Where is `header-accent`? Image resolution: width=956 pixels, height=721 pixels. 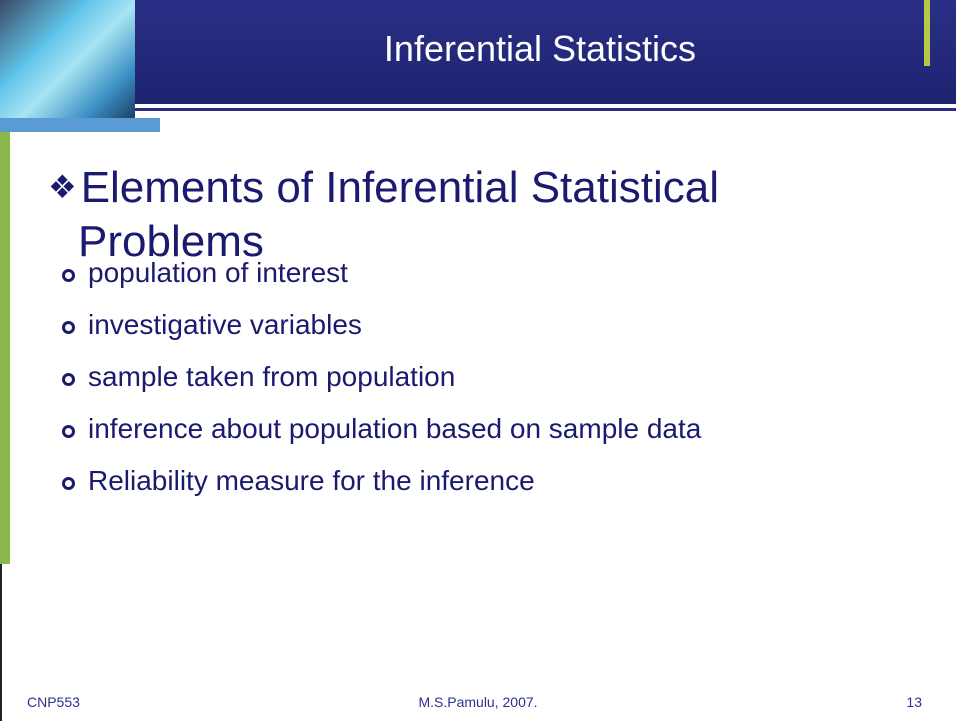 header-accent is located at coordinates (927, 33).